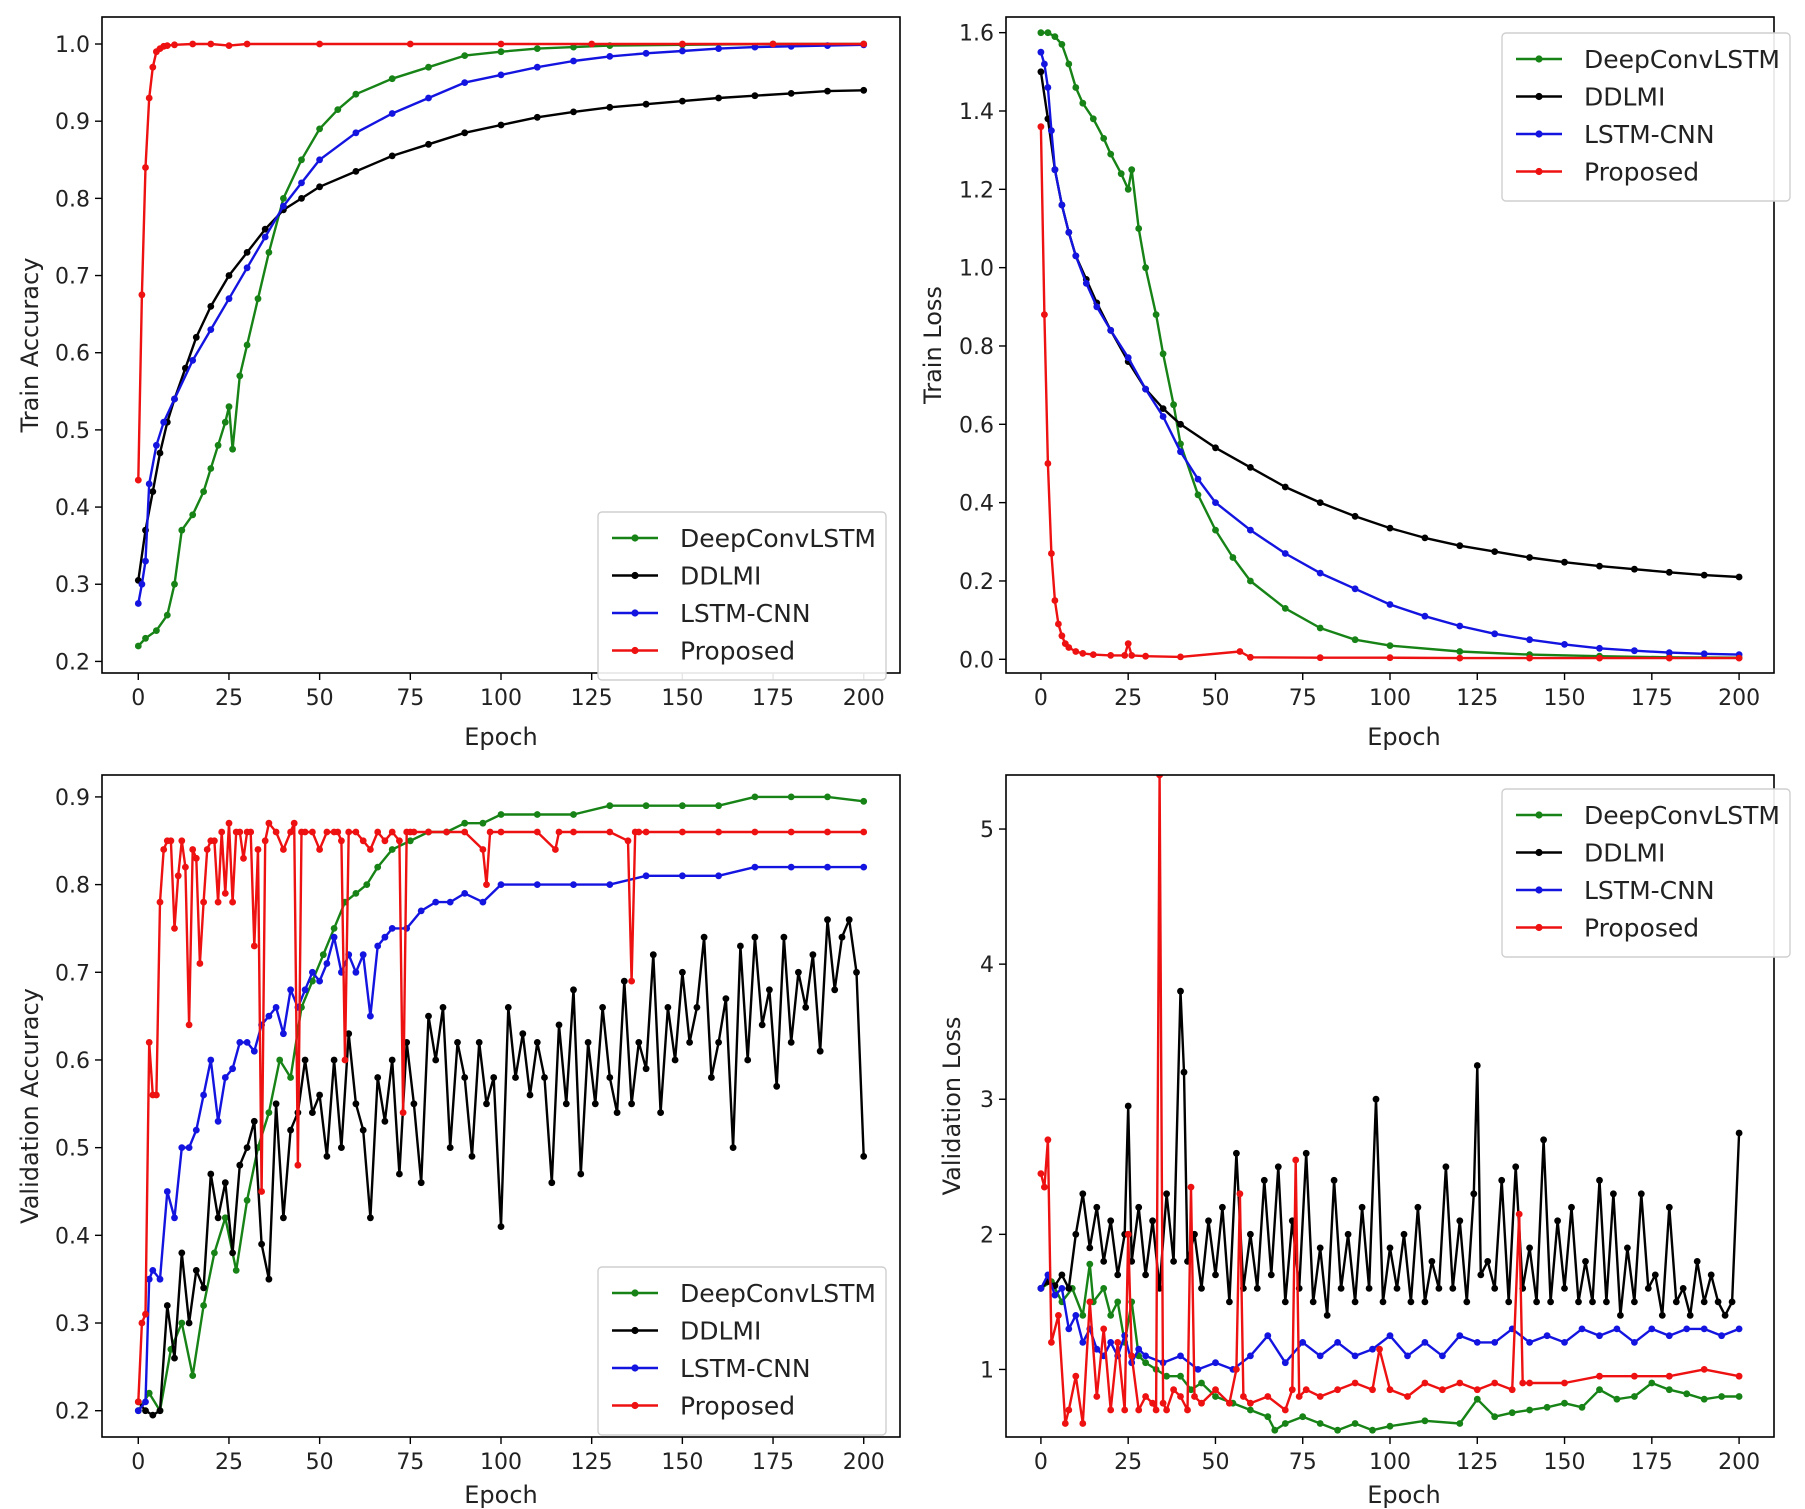 This screenshot has height=1509, width=1805. I want to click on x-tick-label: 150, so click(1565, 1462).